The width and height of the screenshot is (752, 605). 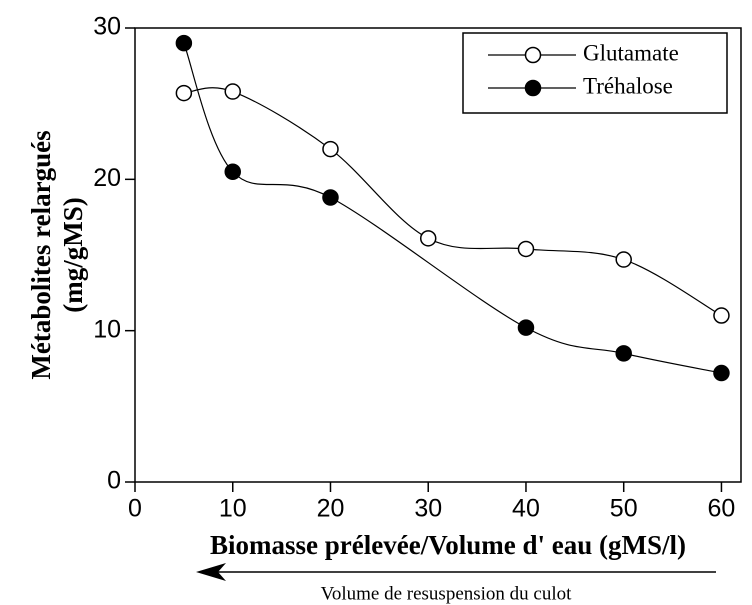 What do you see at coordinates (722, 509) in the screenshot?
I see `x-tick-label: 60` at bounding box center [722, 509].